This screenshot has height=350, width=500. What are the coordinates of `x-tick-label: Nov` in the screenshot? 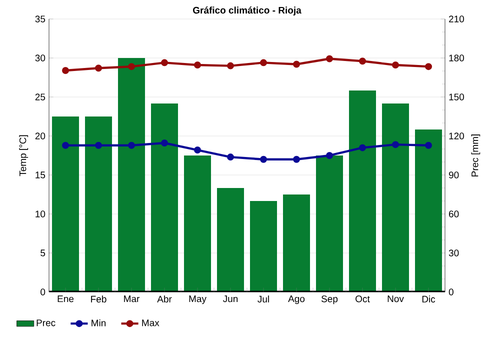 It's located at (396, 299).